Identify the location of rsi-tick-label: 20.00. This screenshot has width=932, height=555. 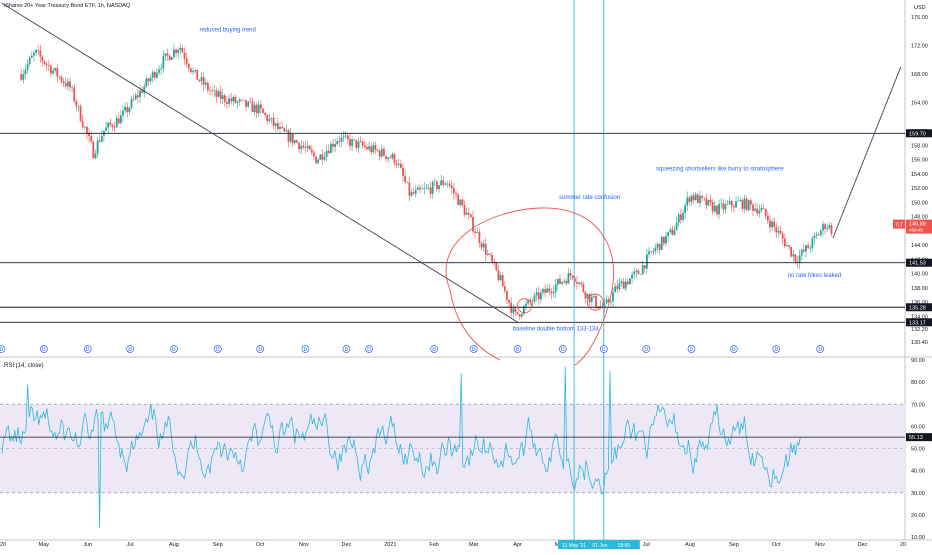
(918, 516).